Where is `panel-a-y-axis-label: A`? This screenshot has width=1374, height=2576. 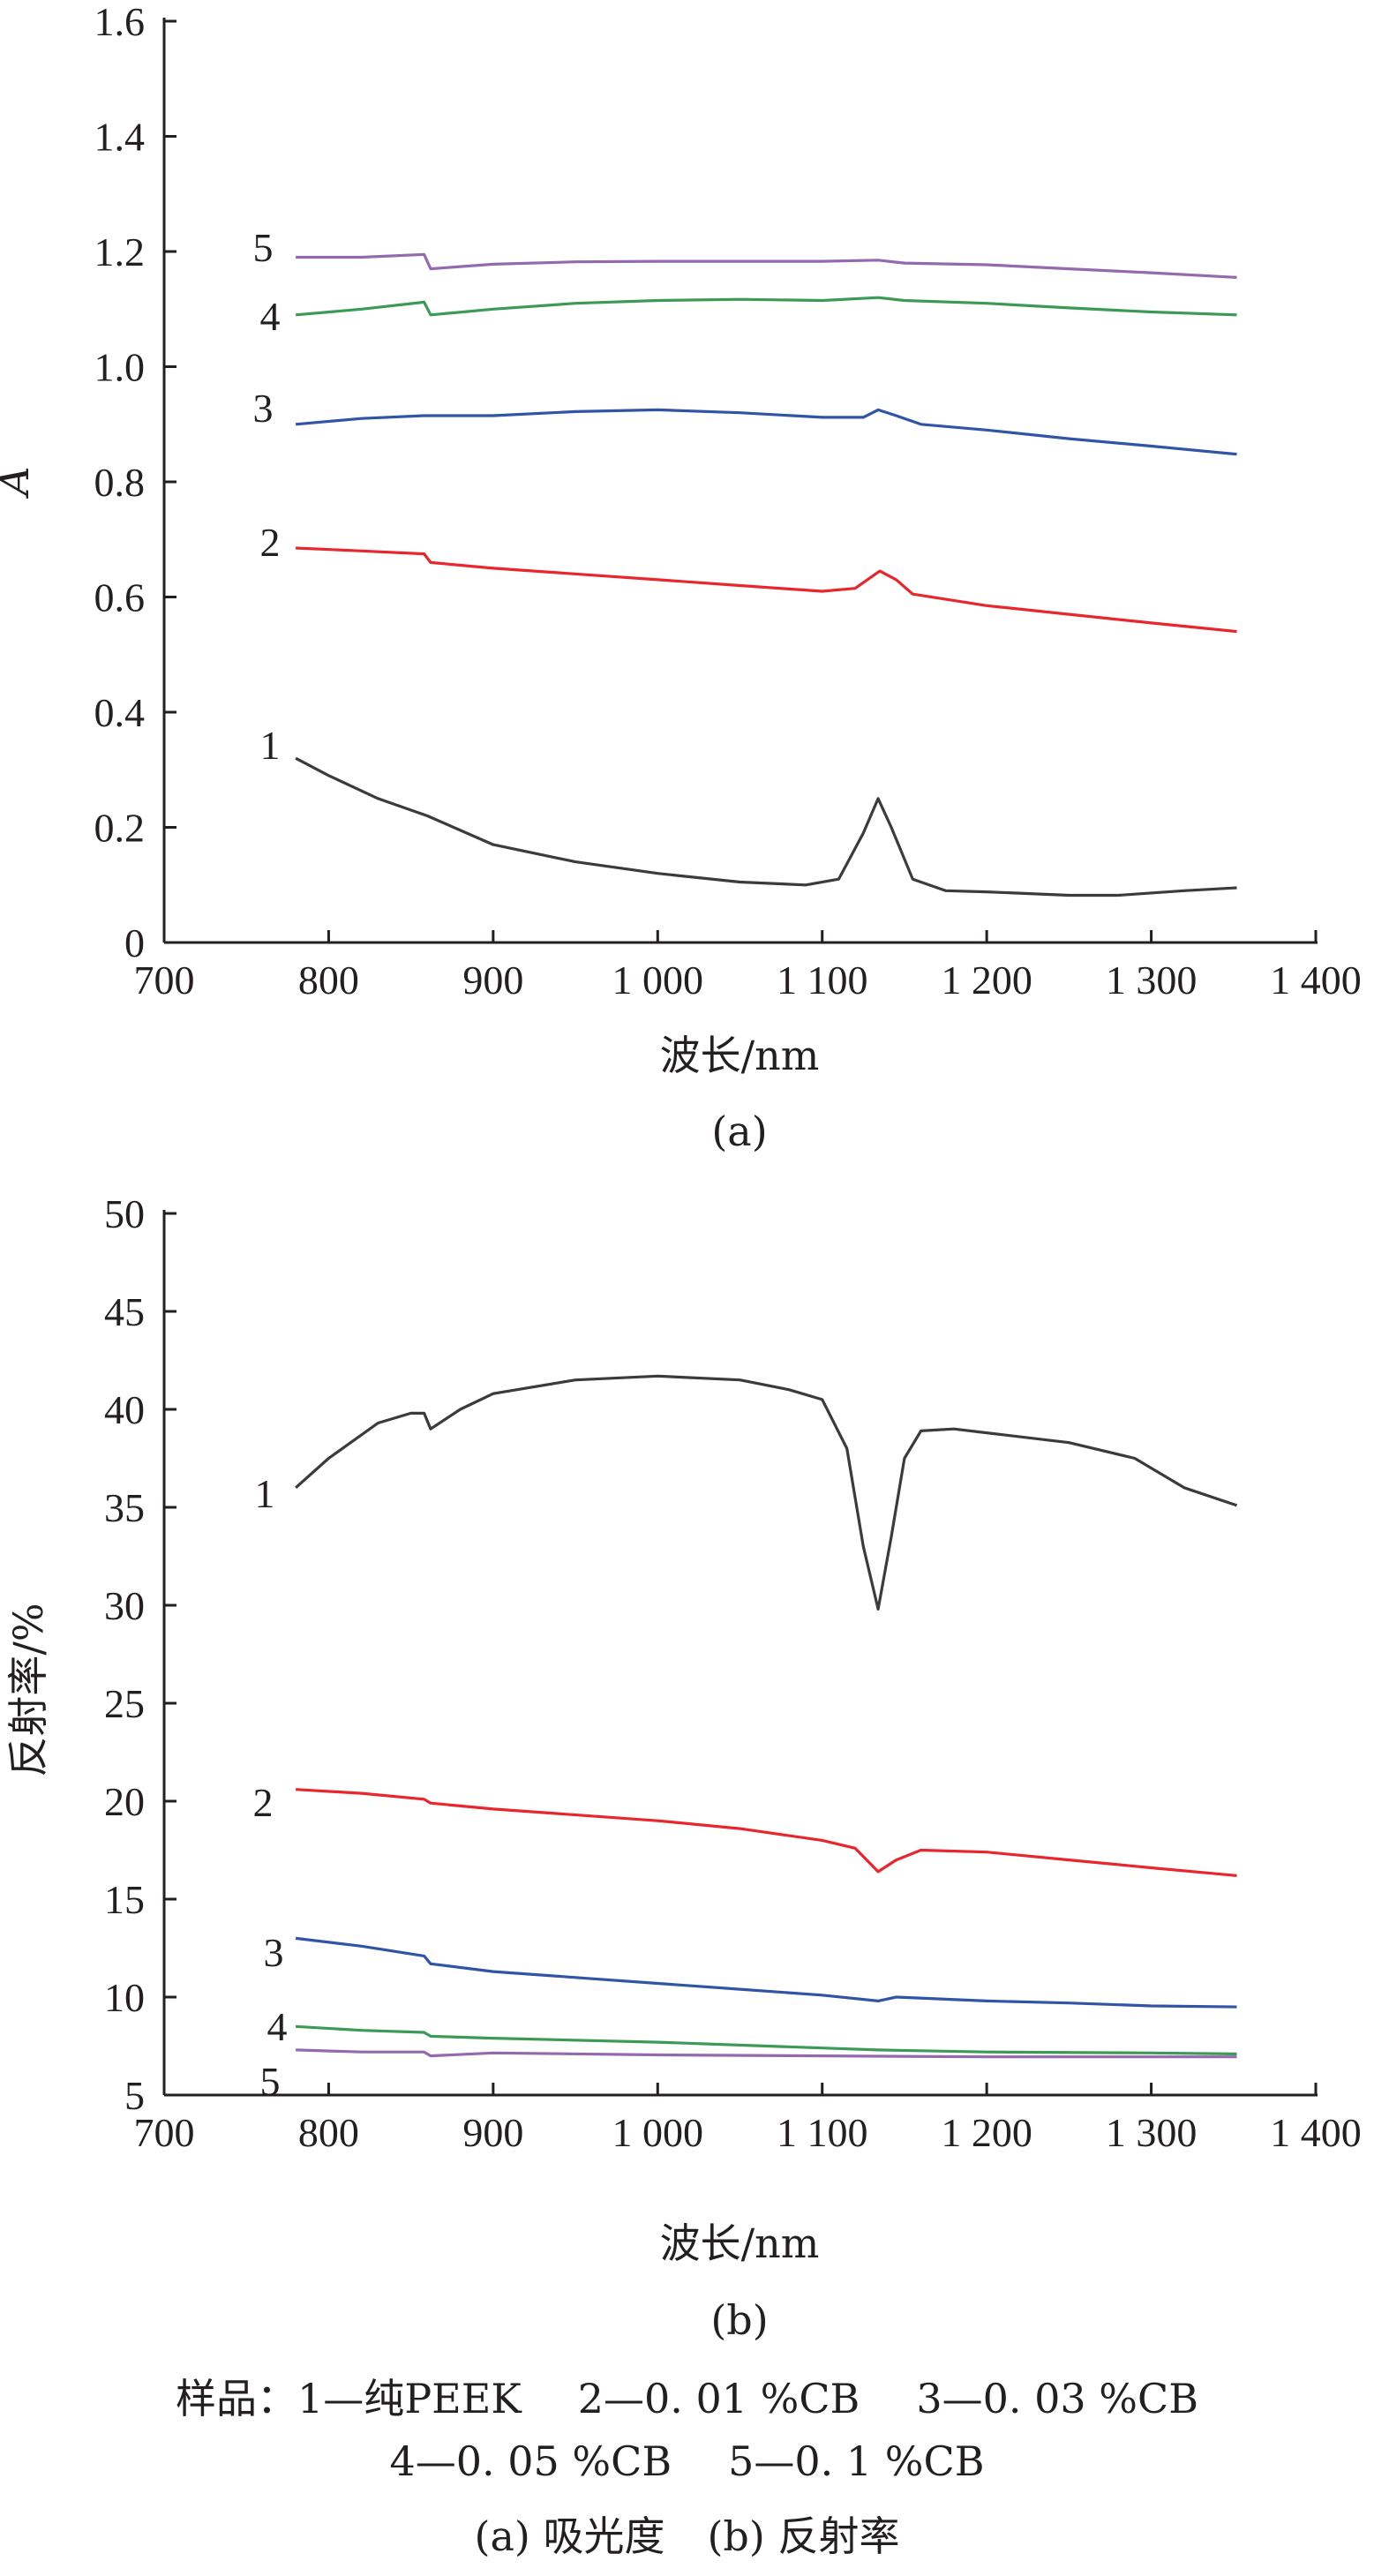 panel-a-y-axis-label: A is located at coordinates (19, 482).